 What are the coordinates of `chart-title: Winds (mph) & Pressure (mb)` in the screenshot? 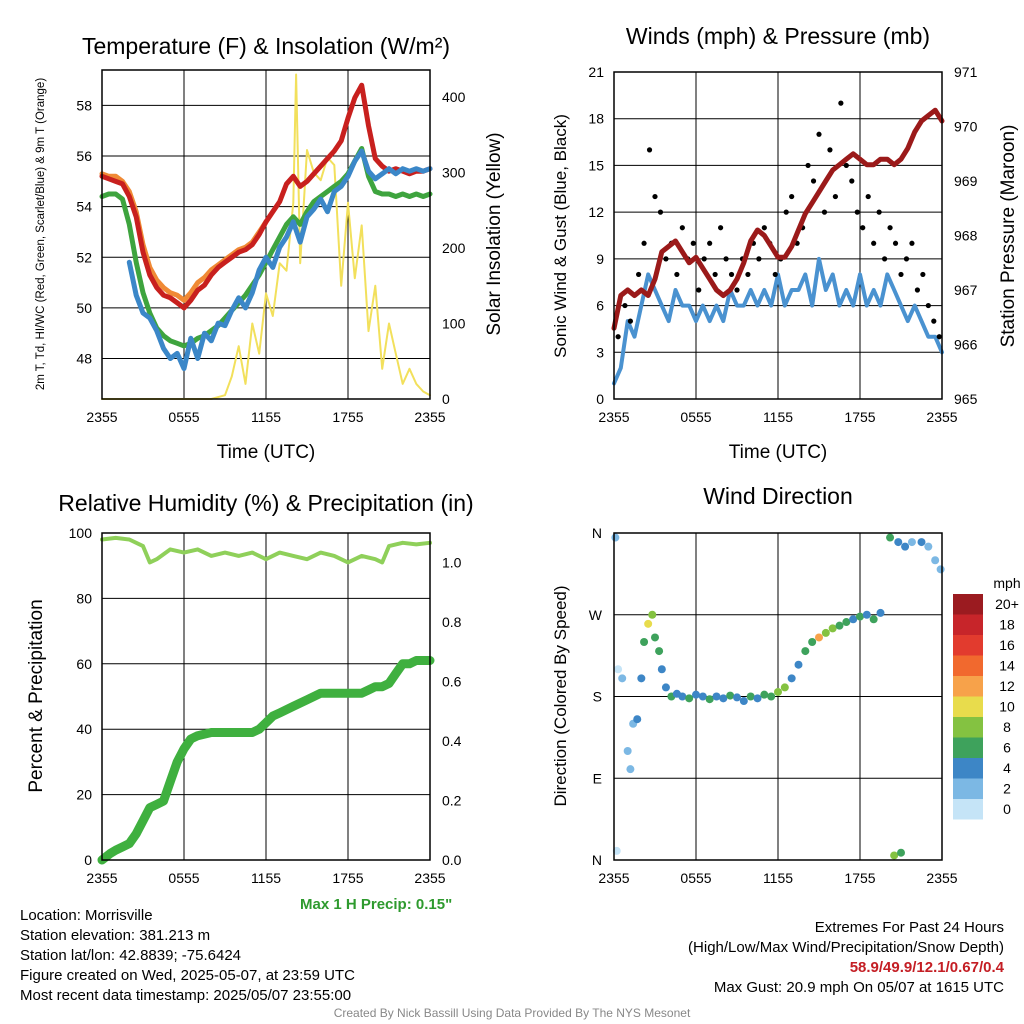 It's located at (778, 36).